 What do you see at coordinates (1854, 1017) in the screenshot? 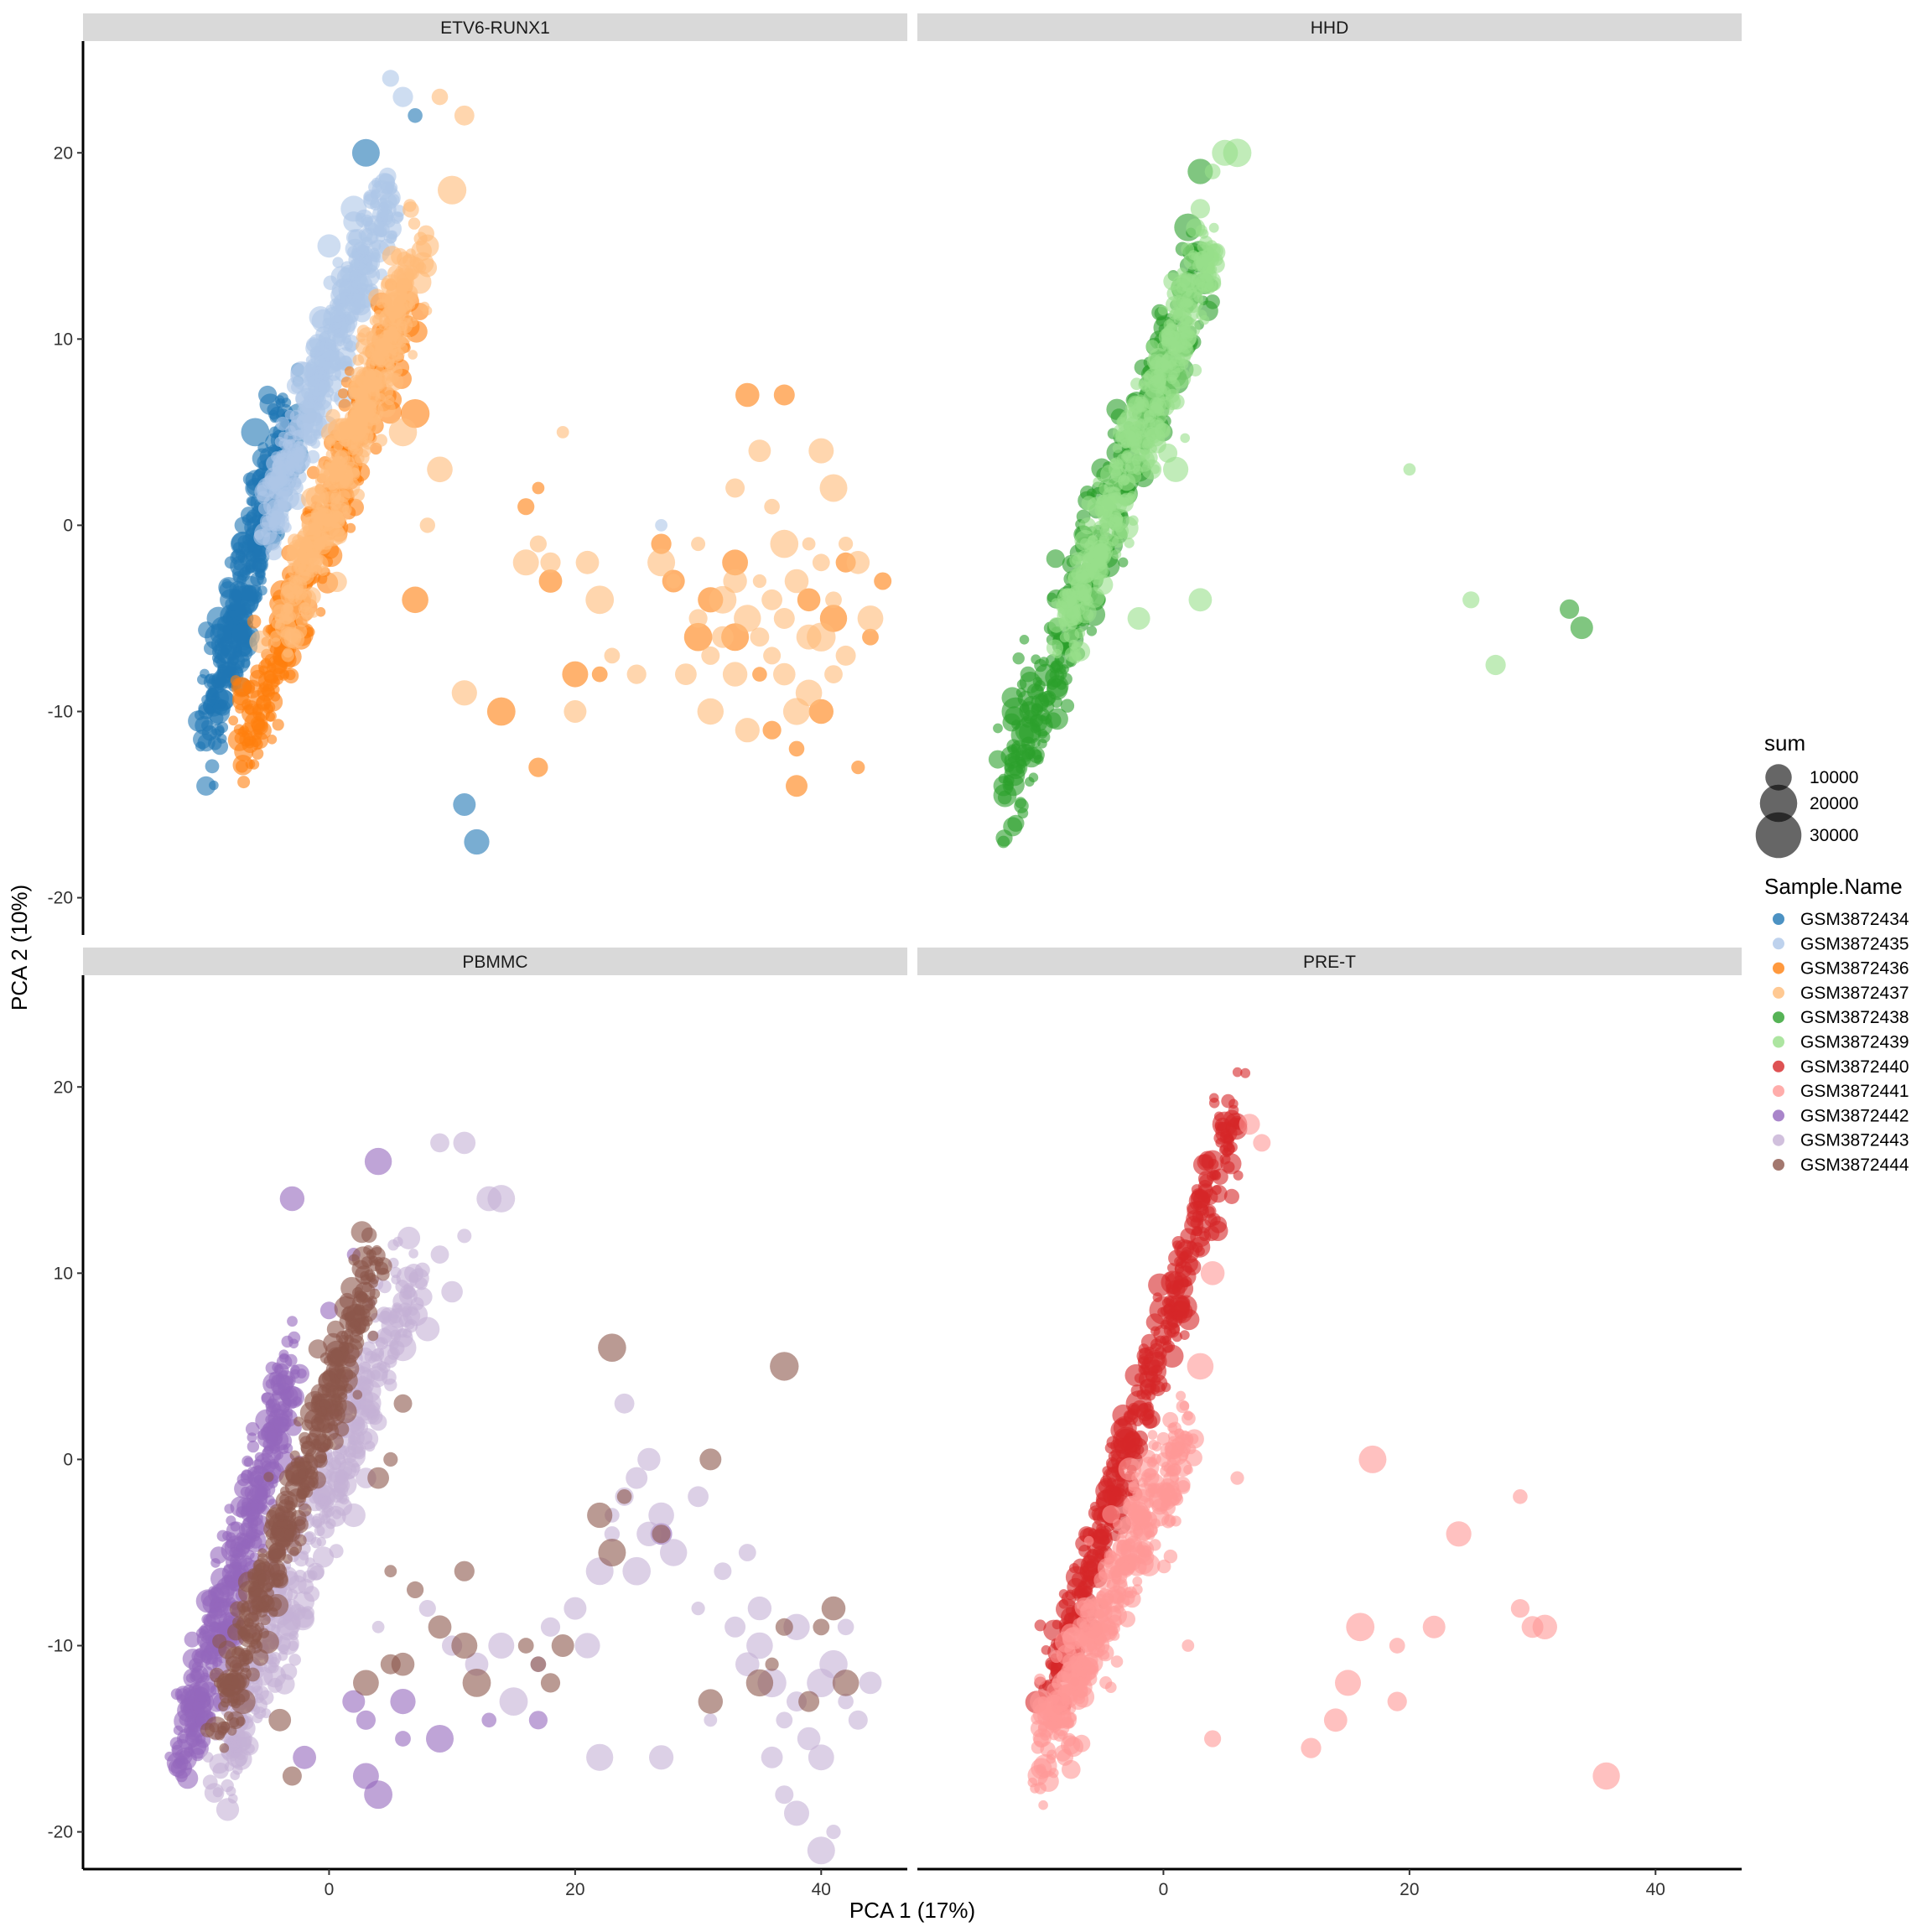
I see `color-legend-label: GSM3872438` at bounding box center [1854, 1017].